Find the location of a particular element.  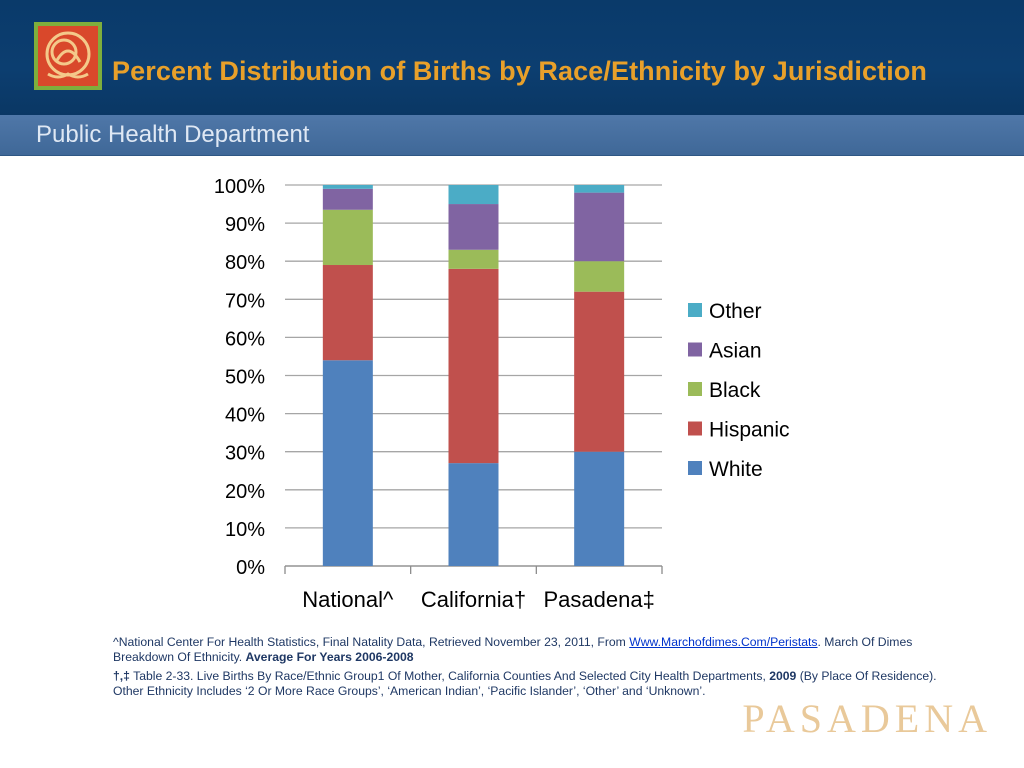

y-tick-label: 100% is located at coordinates (239, 187).